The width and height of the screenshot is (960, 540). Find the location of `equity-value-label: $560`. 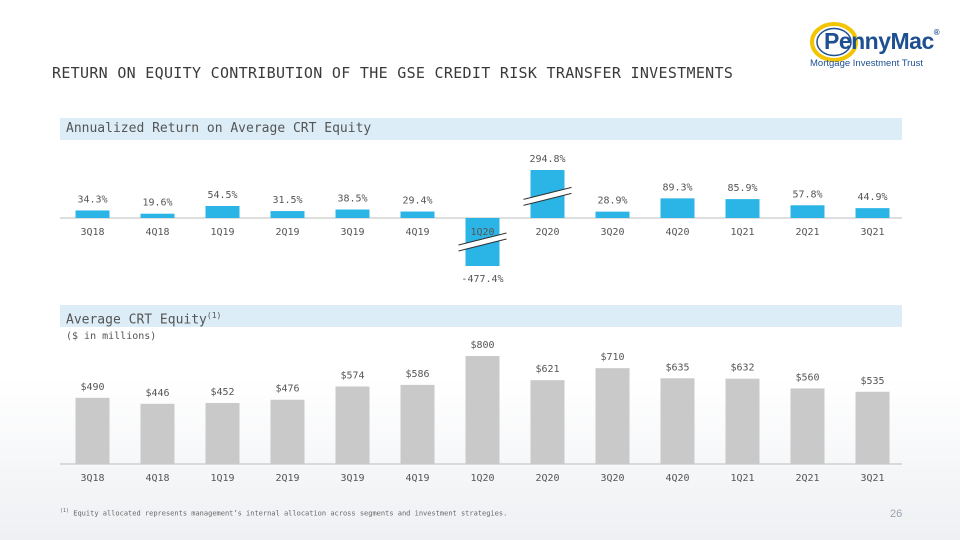

equity-value-label: $560 is located at coordinates (807, 377).